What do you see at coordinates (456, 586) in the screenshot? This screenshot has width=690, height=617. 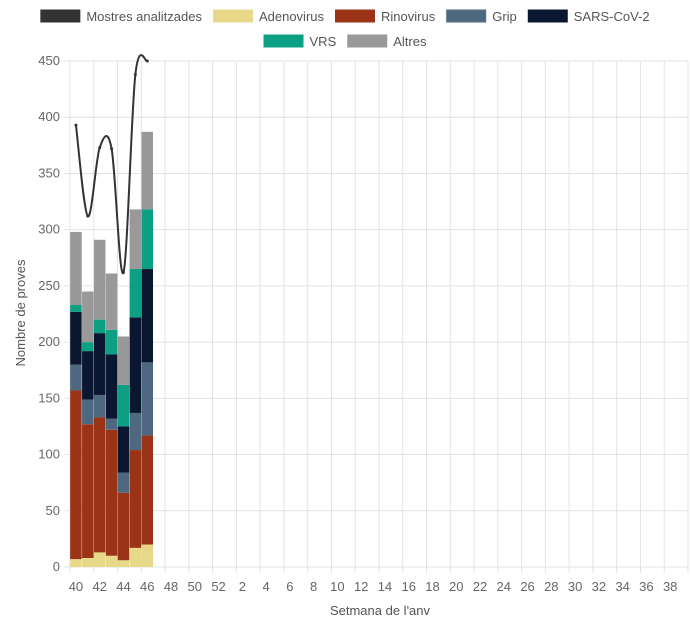 I see `x-tick-label: 20` at bounding box center [456, 586].